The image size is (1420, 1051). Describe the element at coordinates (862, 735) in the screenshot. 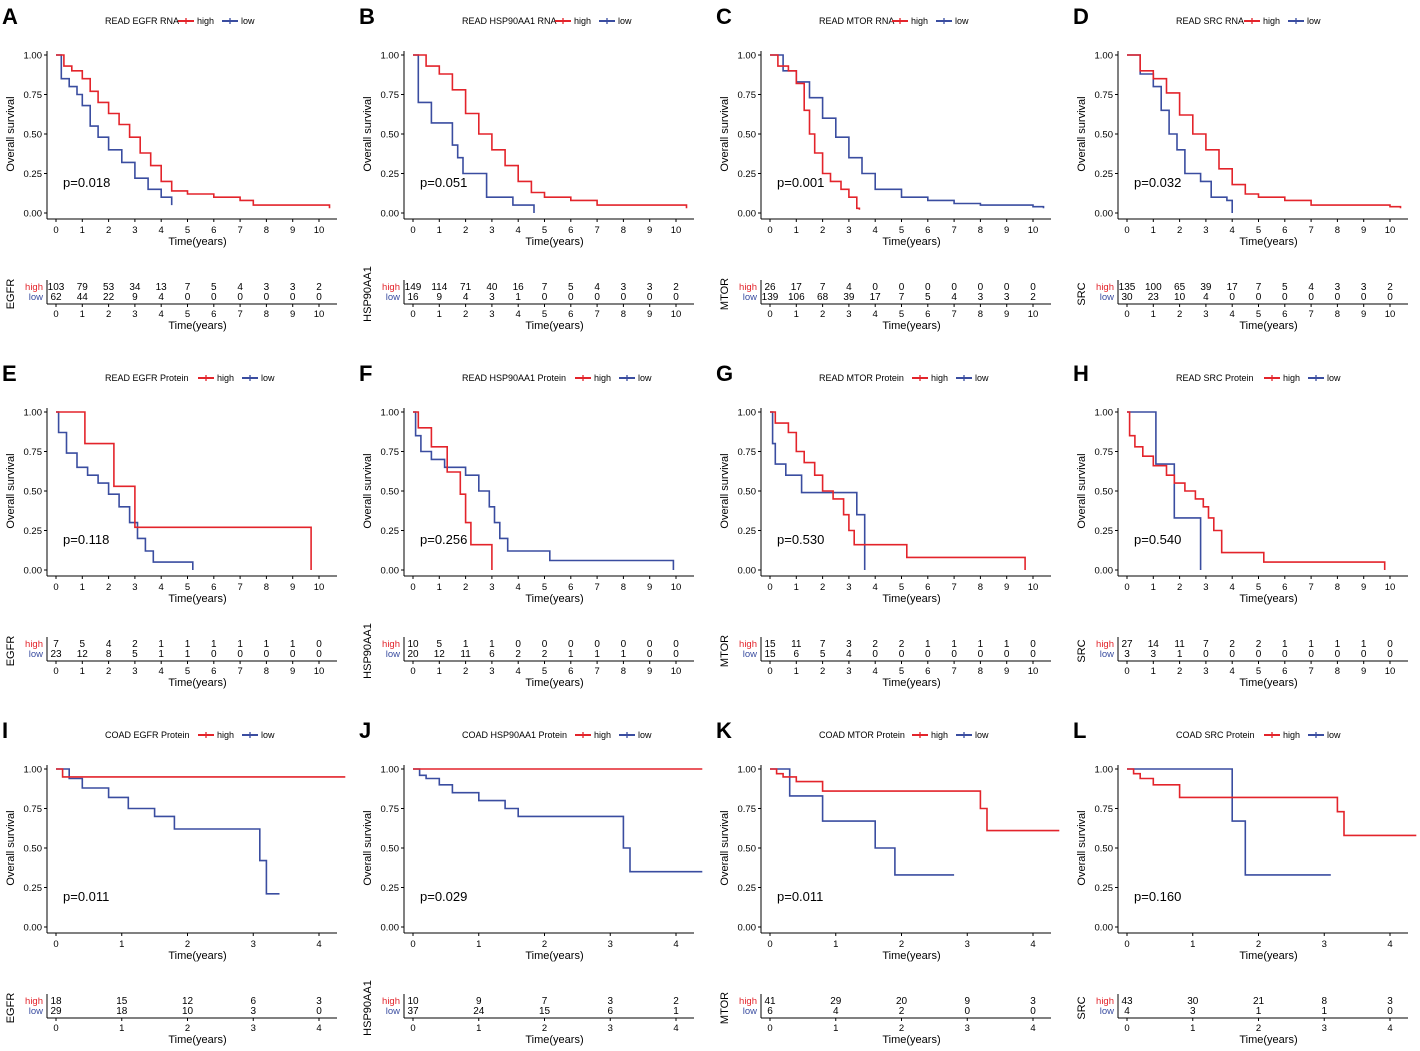

I see `chart-title: COAD MTOR Protein` at that location.